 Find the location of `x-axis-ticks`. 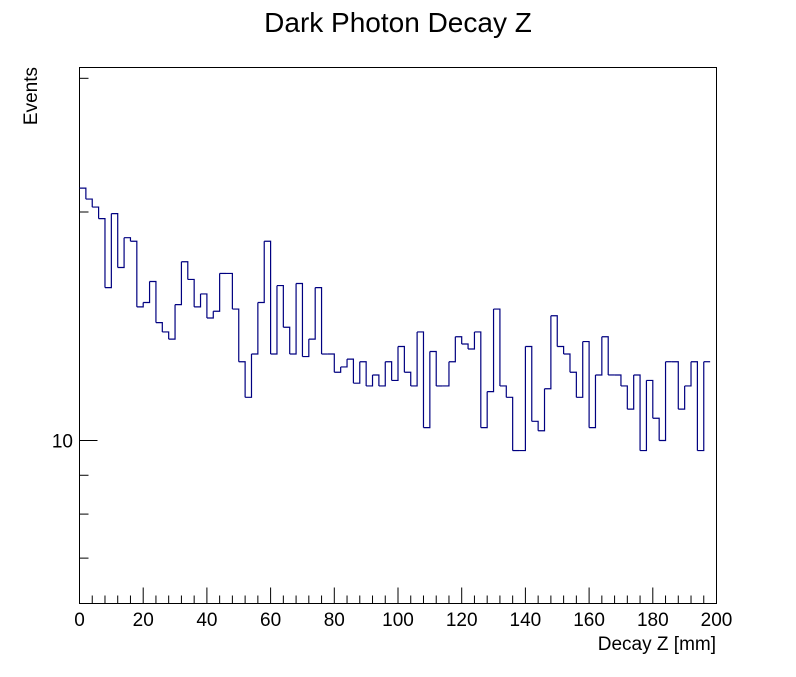

x-axis-ticks is located at coordinates (398, 595).